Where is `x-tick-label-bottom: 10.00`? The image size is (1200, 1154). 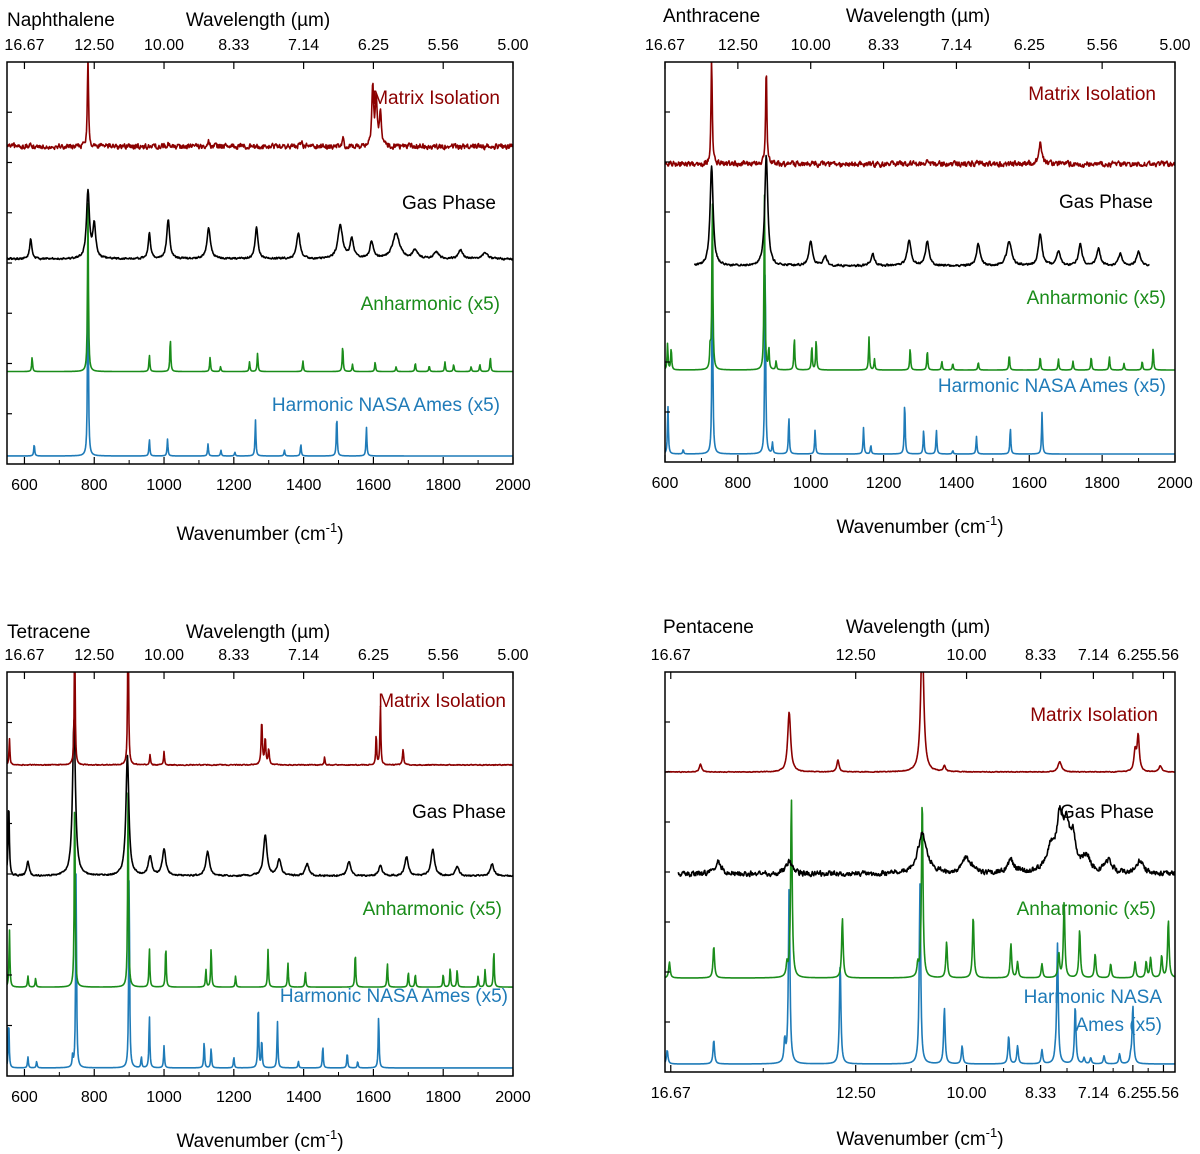 x-tick-label-bottom: 10.00 is located at coordinates (967, 1093).